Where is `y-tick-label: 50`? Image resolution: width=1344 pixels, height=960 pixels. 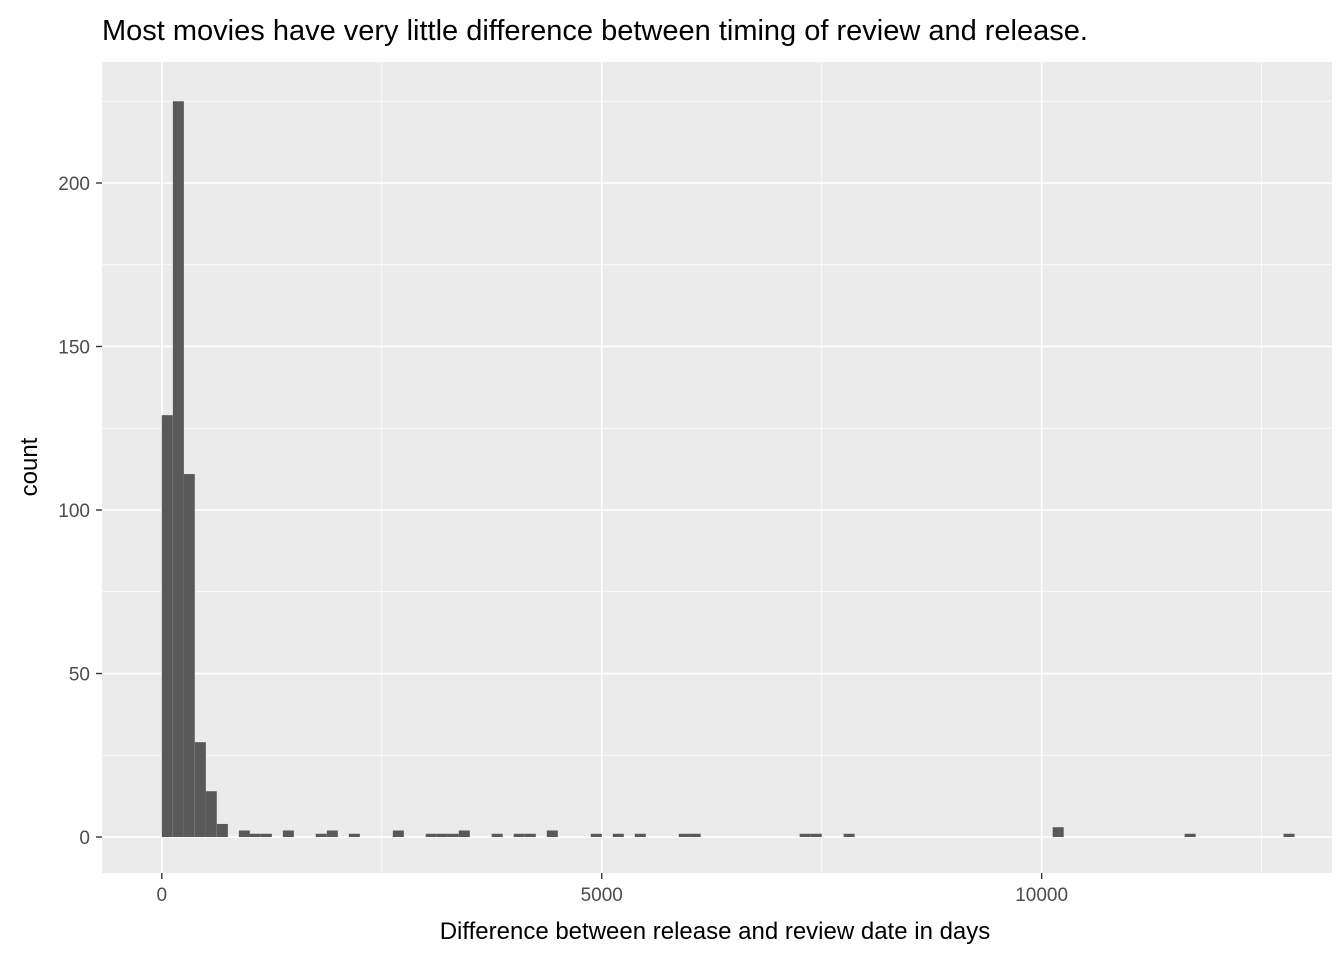
y-tick-label: 50 is located at coordinates (79, 675).